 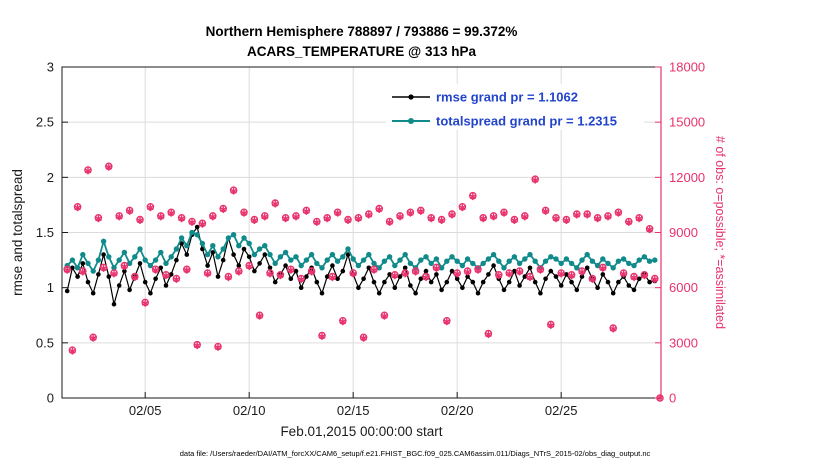 I want to click on chart-title-line2: ACARS_TEMPERATURE @ 313 hPa, so click(x=361, y=51).